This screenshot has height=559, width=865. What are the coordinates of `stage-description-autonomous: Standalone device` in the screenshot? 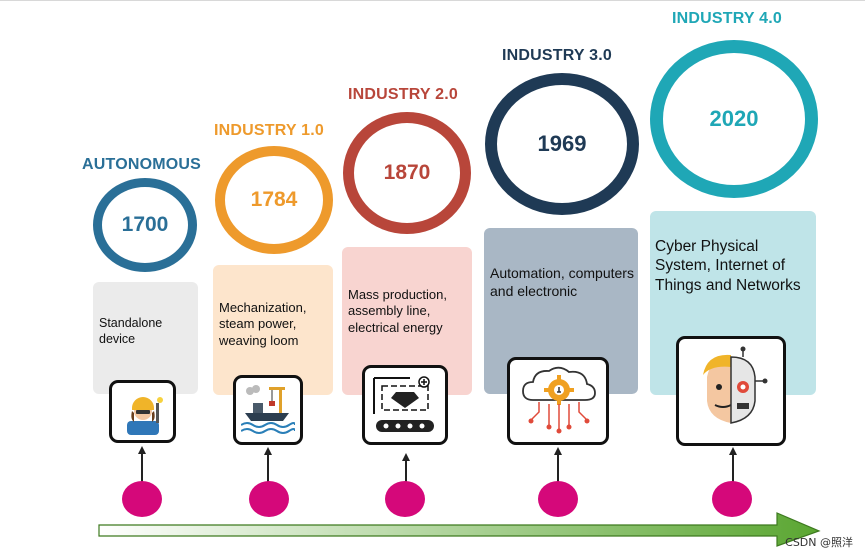 It's located at (131, 331).